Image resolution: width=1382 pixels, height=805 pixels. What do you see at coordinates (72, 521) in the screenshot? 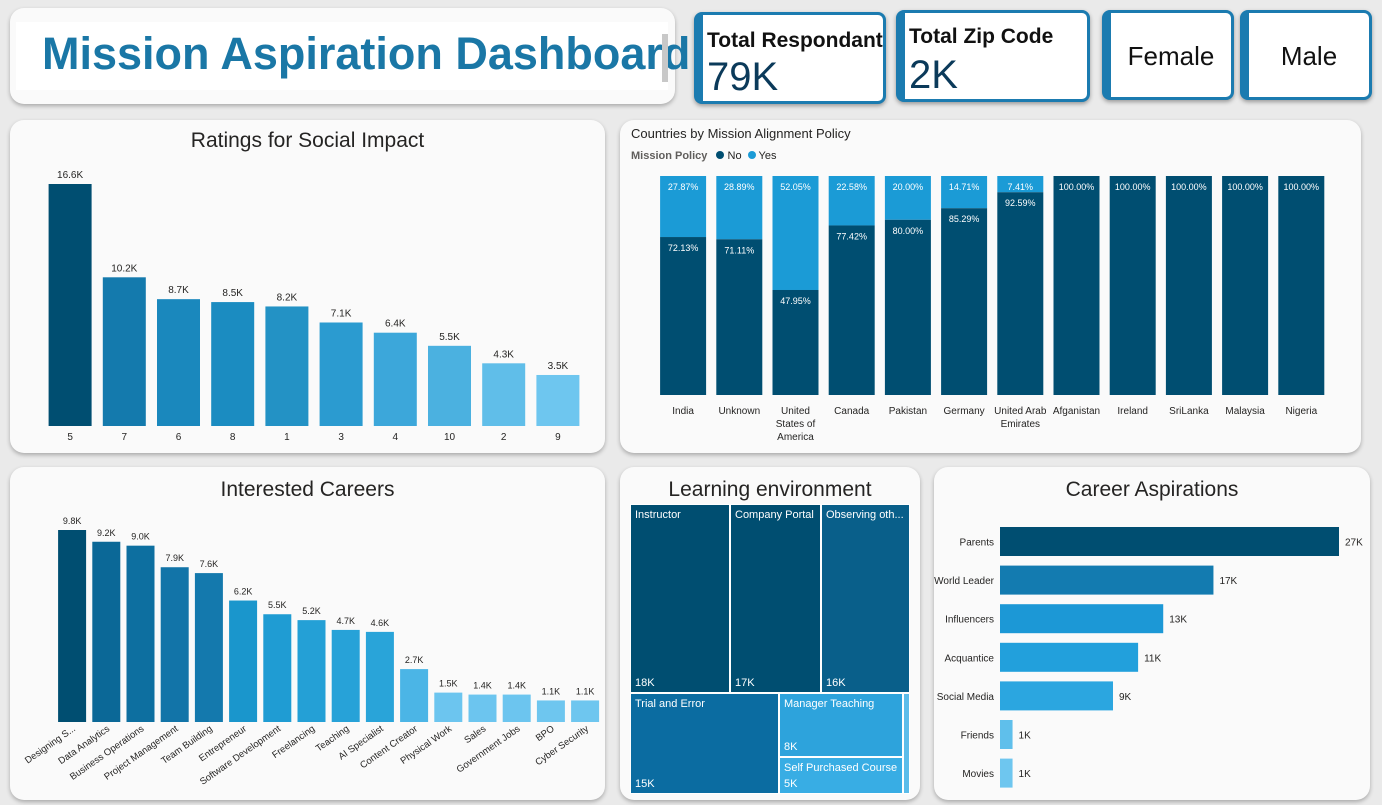
I see `data-label: 9.8K` at bounding box center [72, 521].